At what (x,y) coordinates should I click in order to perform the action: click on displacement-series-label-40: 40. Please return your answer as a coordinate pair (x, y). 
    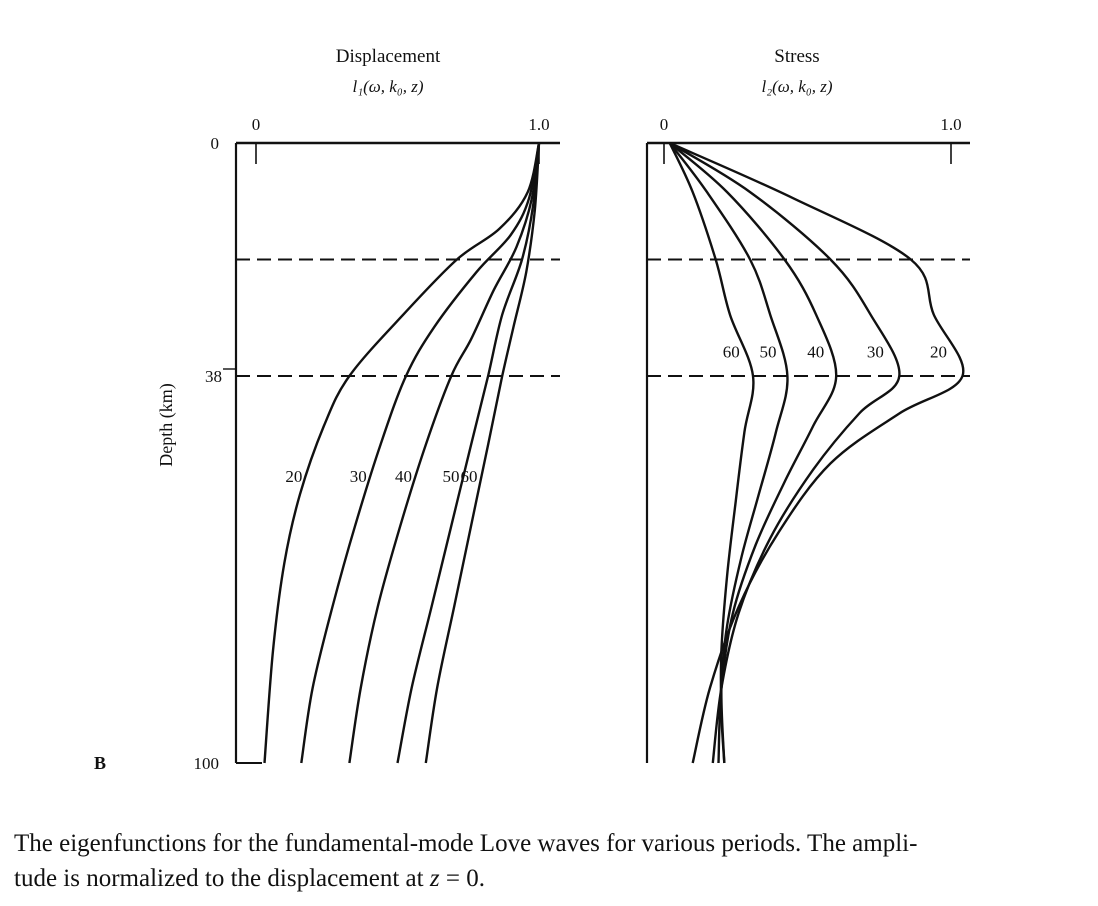
    Looking at the image, I should click on (403, 476).